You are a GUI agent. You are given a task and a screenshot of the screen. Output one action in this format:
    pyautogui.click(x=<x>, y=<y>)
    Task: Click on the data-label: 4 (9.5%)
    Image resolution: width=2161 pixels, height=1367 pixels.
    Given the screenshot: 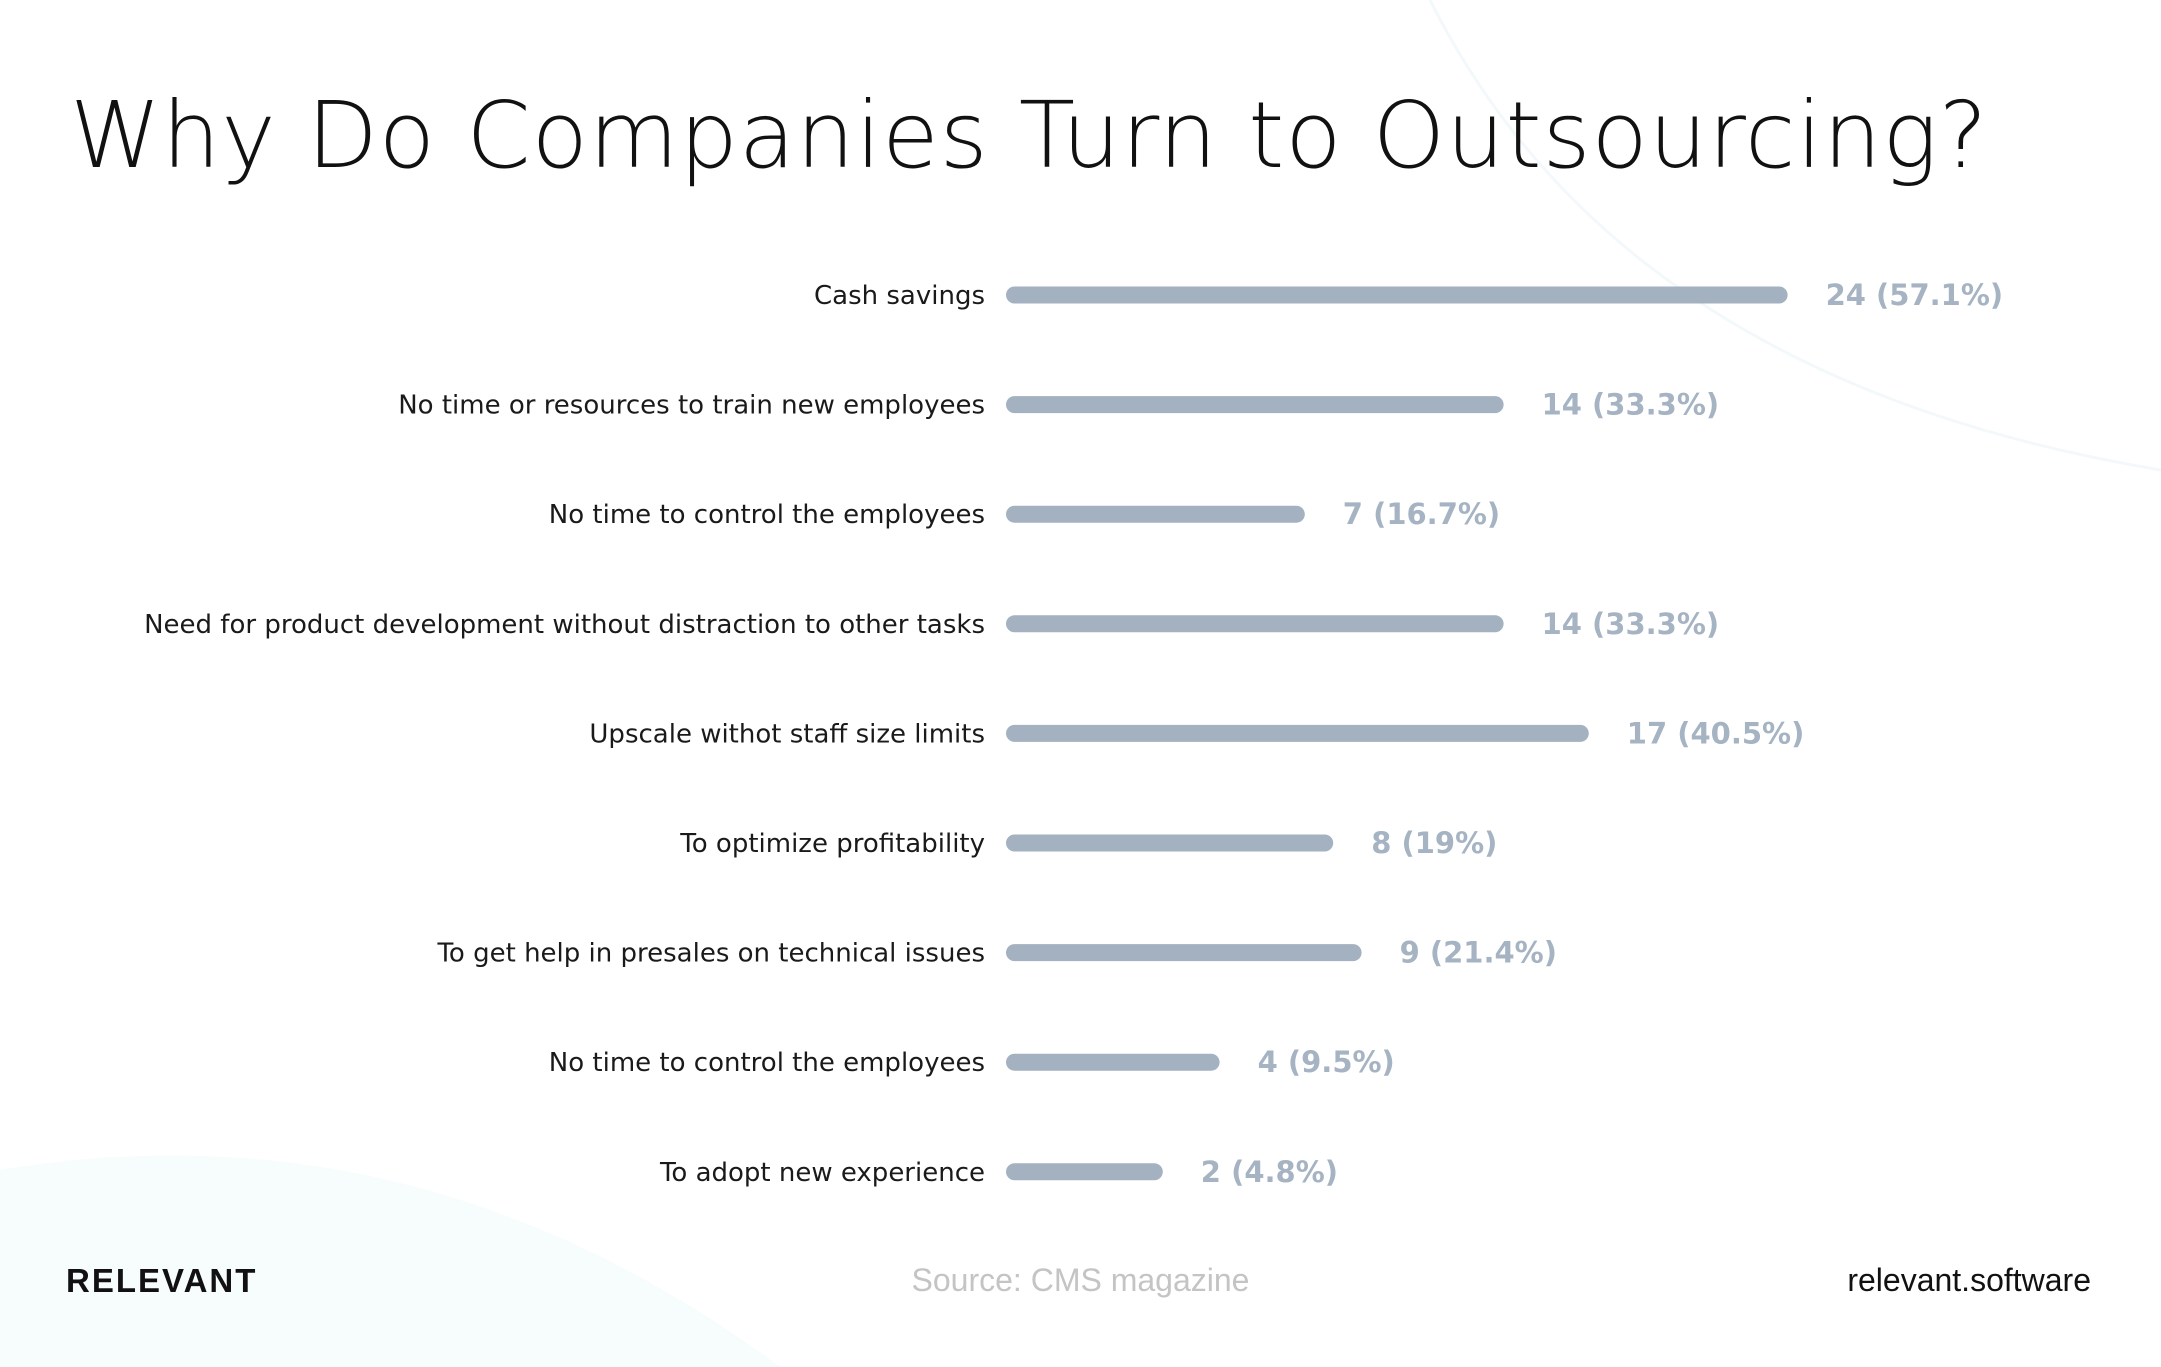 What is the action you would take?
    pyautogui.click(x=1326, y=1062)
    